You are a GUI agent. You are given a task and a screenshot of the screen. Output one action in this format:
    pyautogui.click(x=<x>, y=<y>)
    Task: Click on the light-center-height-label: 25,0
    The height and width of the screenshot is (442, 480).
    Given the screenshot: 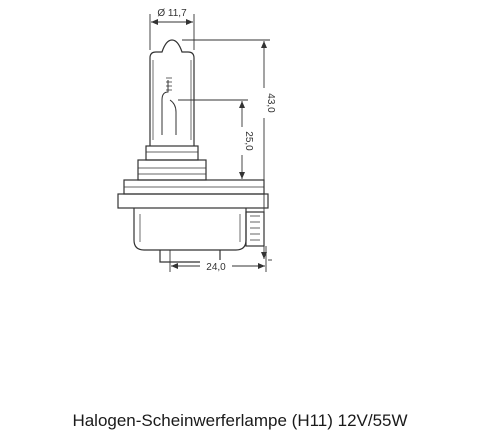 What is the action you would take?
    pyautogui.click(x=248, y=141)
    